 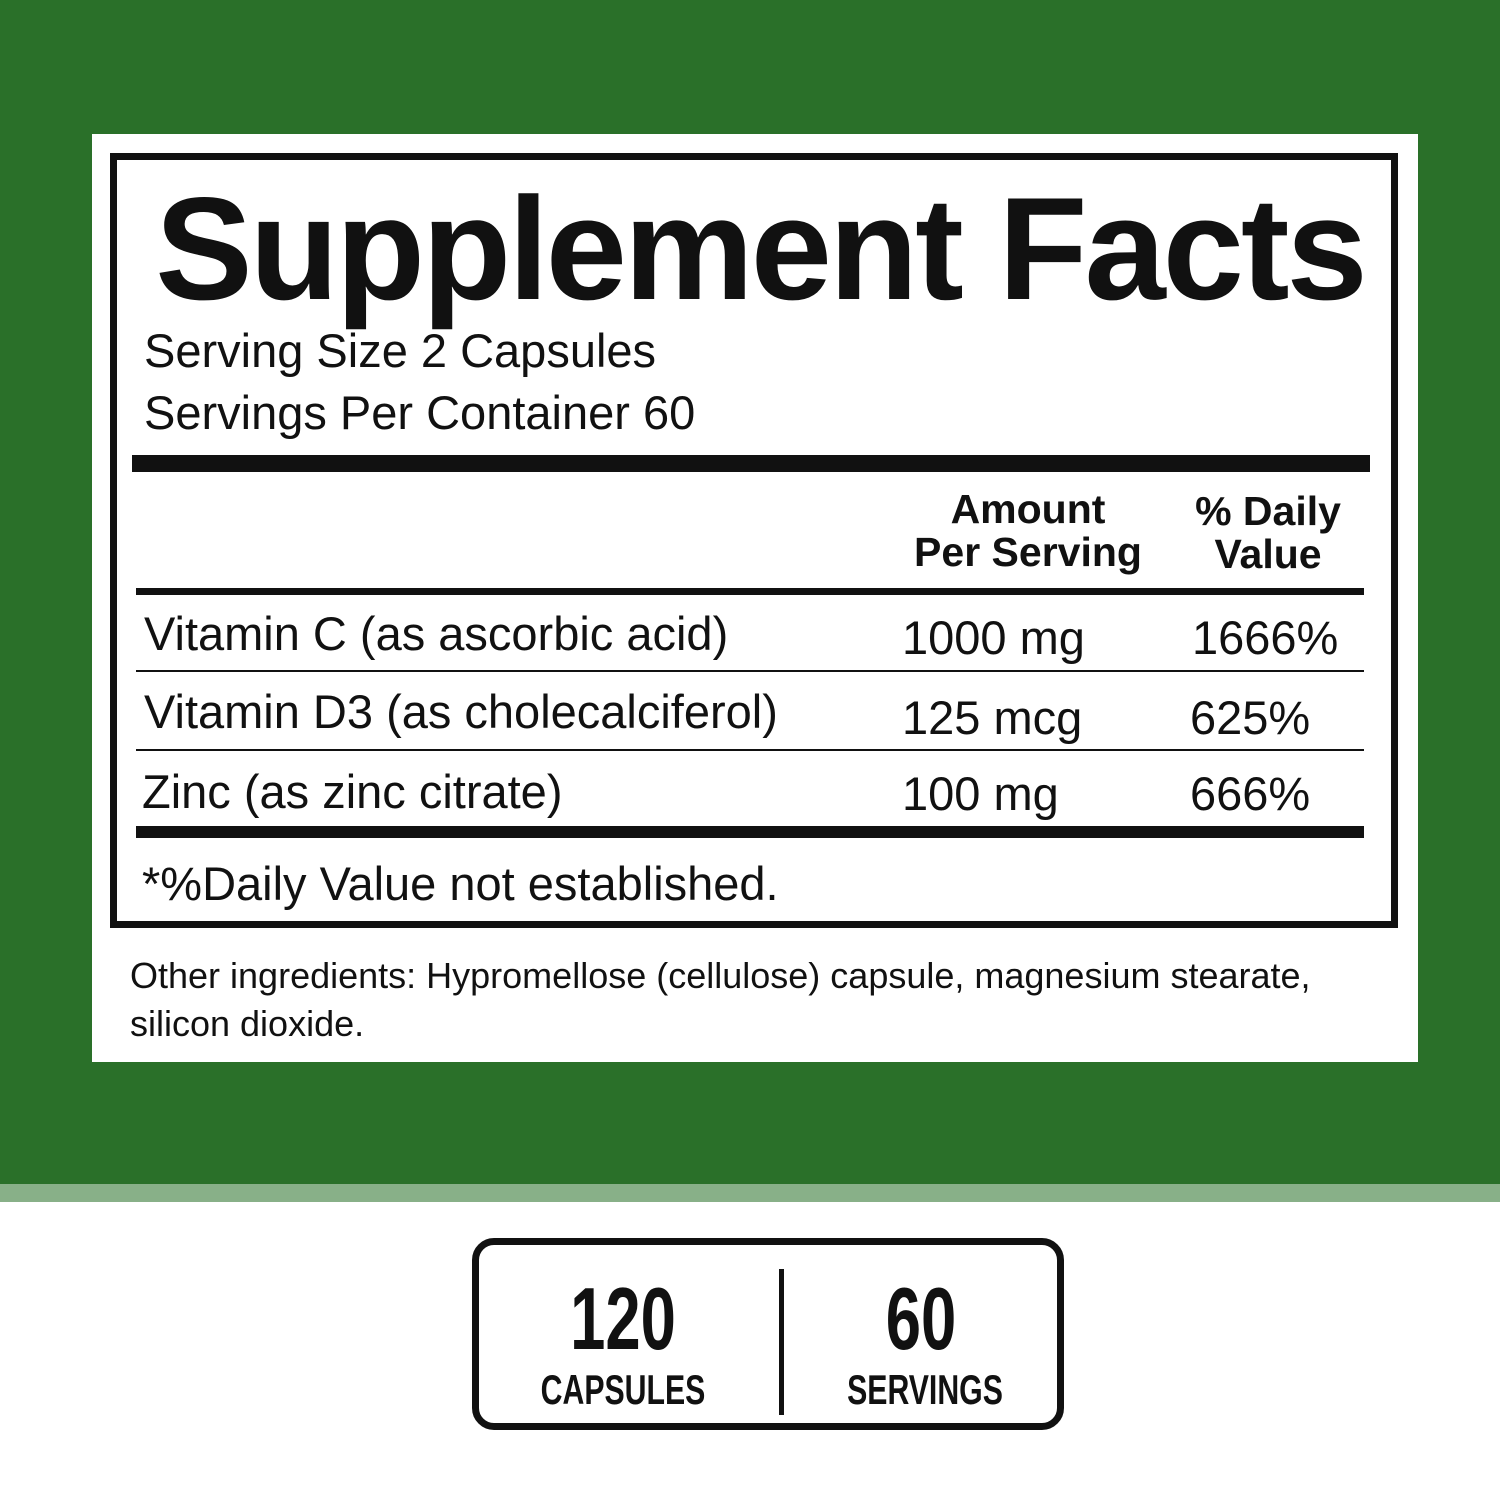 What do you see at coordinates (1268, 511) in the screenshot?
I see `header-dv-line1: % Daily` at bounding box center [1268, 511].